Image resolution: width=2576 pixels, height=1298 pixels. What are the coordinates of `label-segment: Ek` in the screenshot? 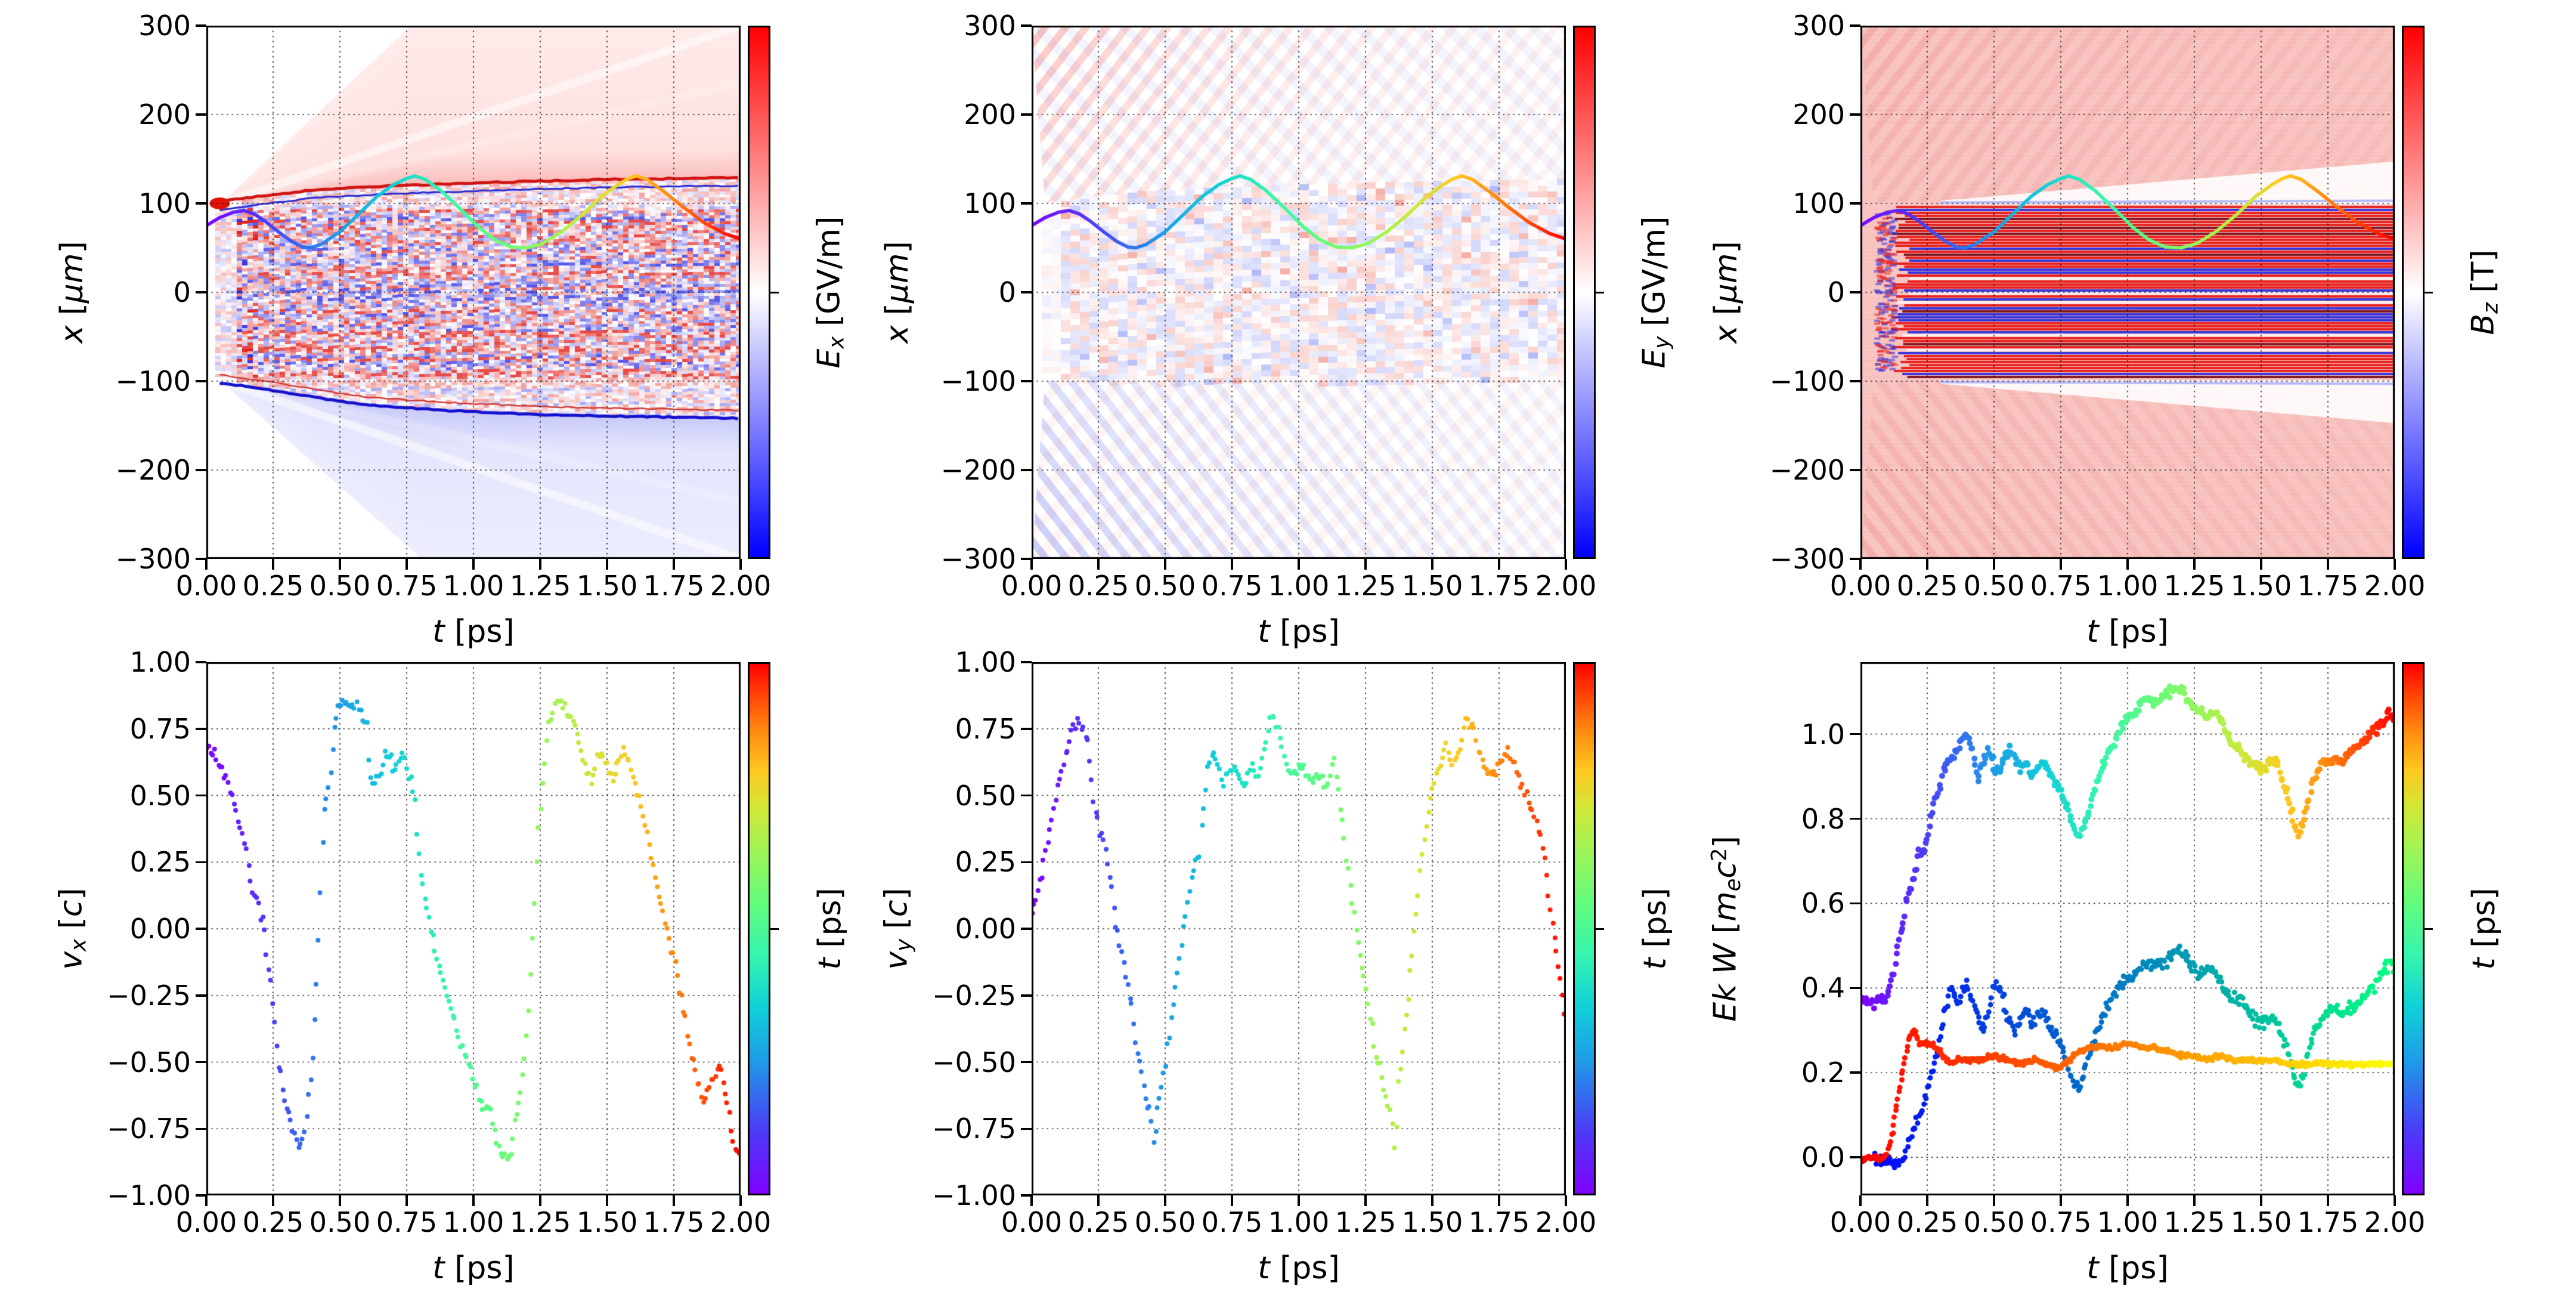 It's located at (1725, 1003).